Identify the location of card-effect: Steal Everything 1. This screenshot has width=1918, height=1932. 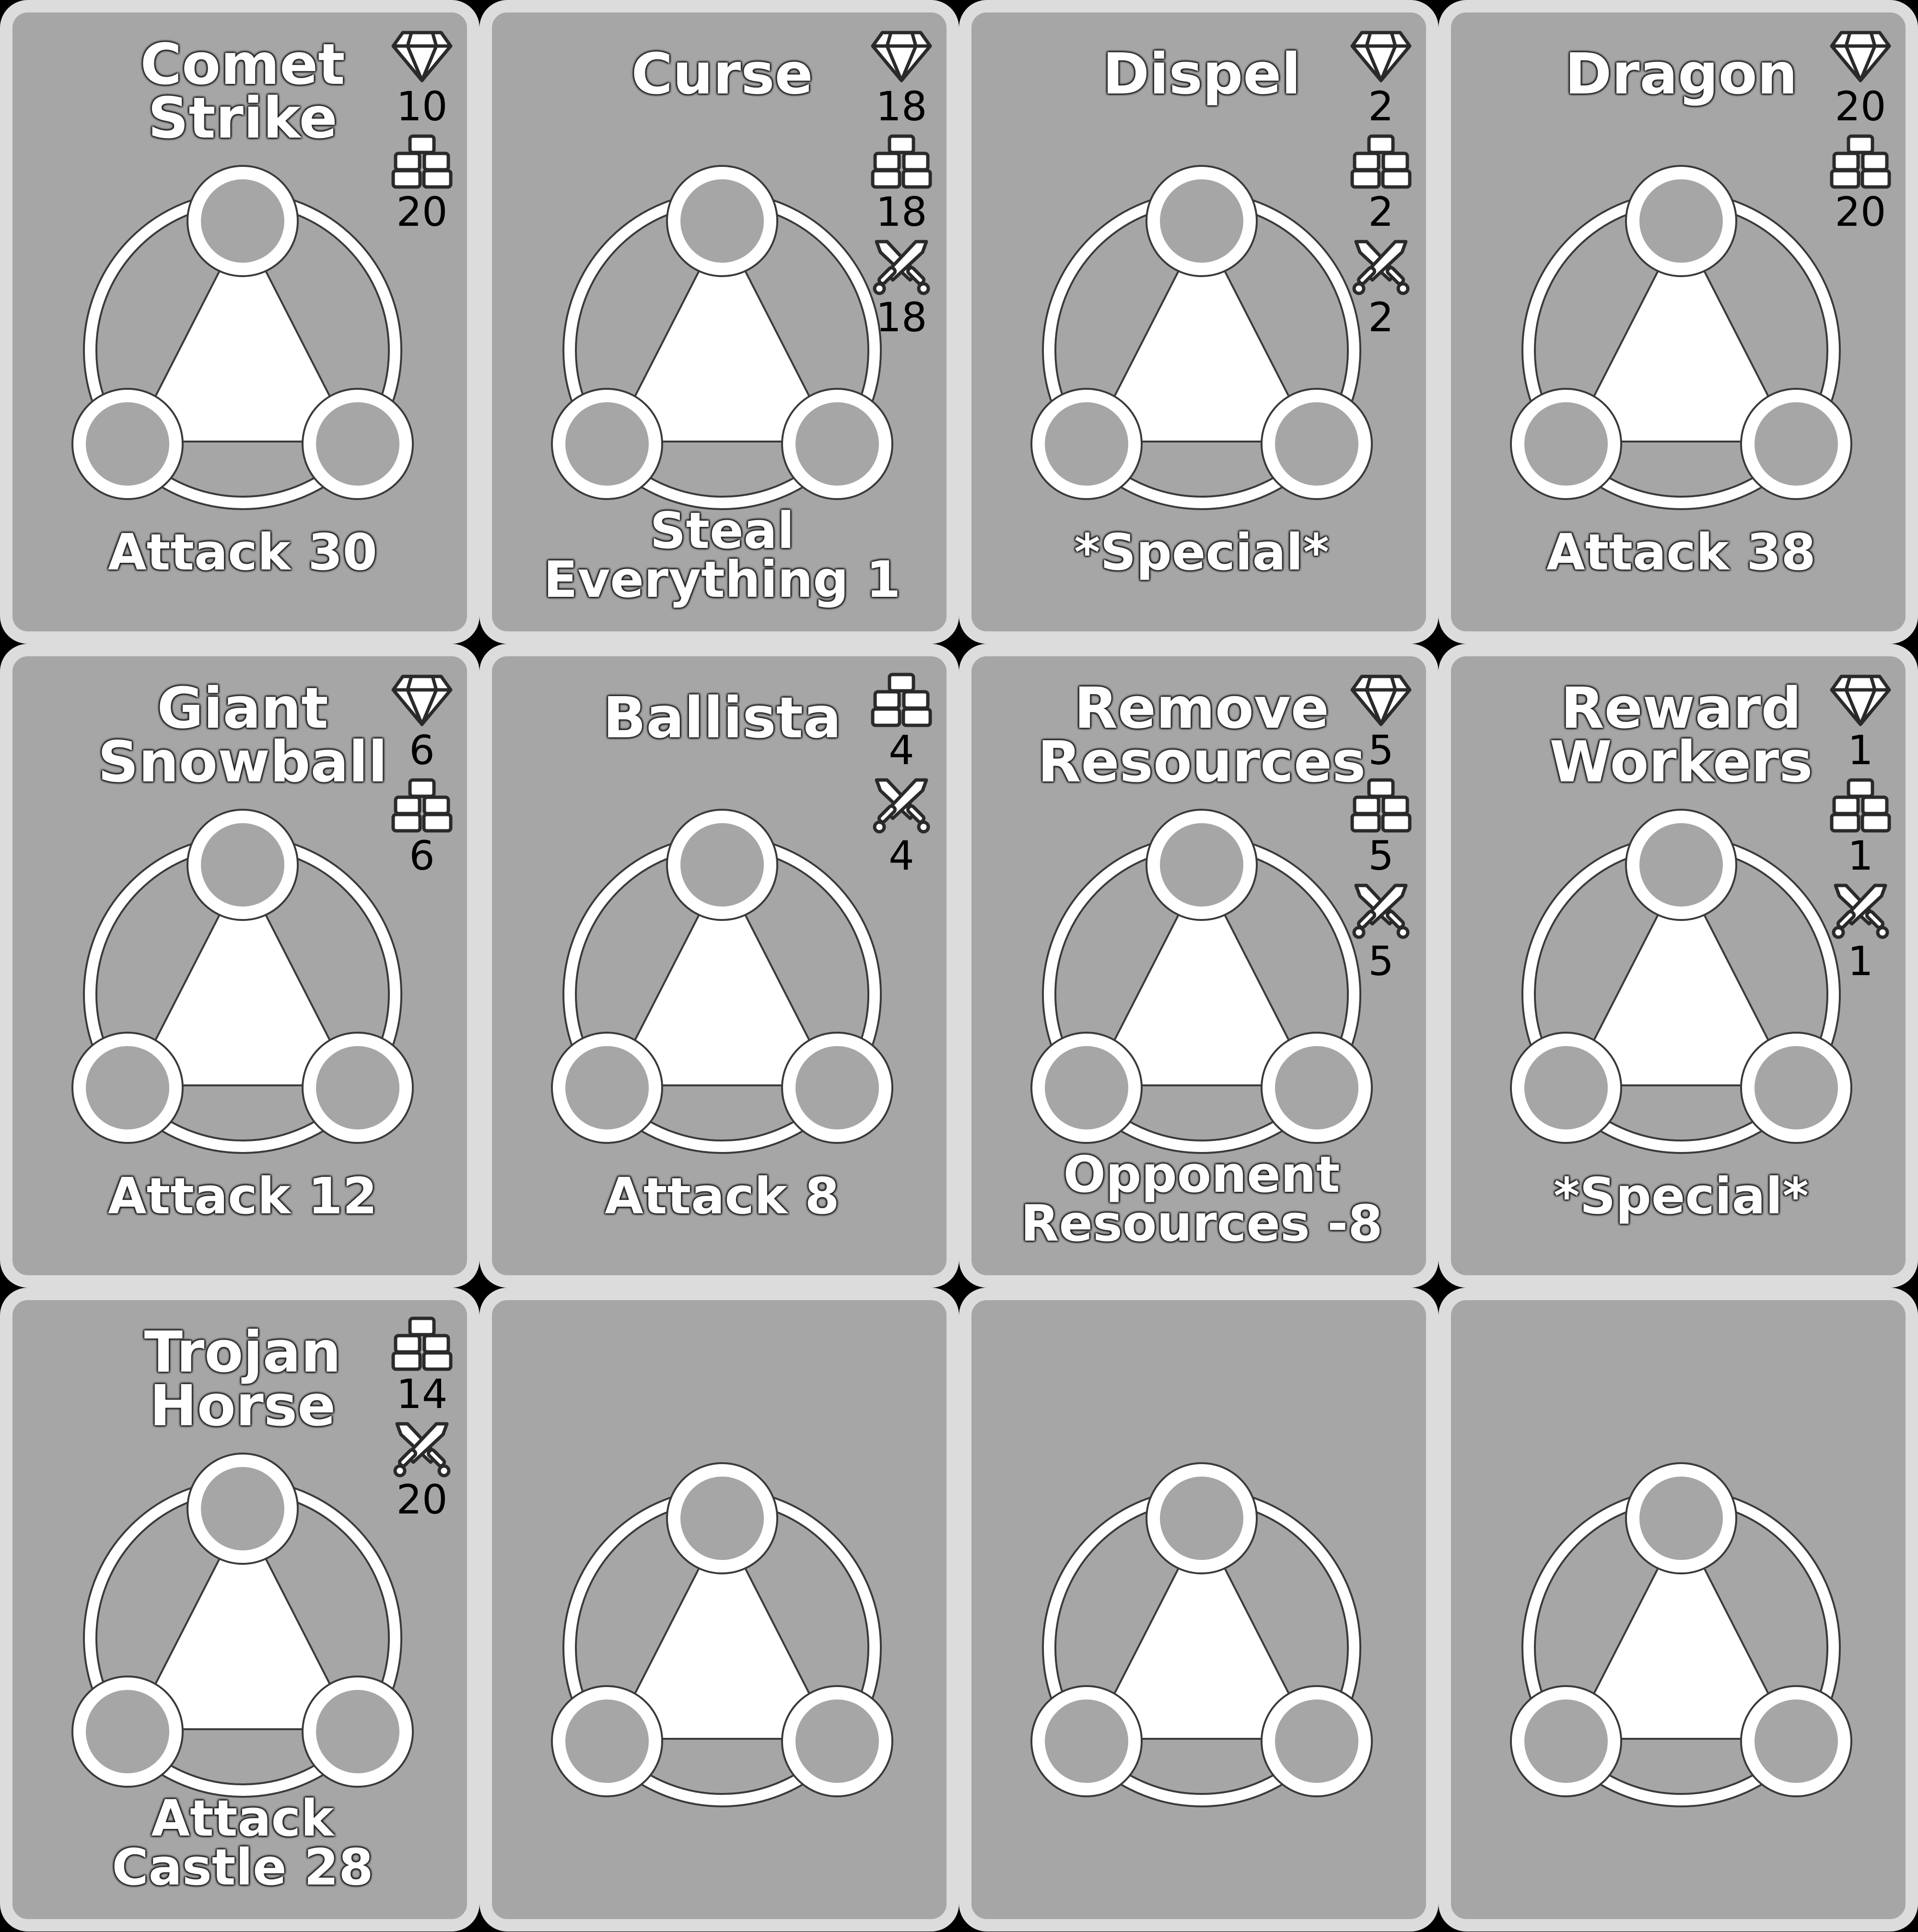
(722, 555).